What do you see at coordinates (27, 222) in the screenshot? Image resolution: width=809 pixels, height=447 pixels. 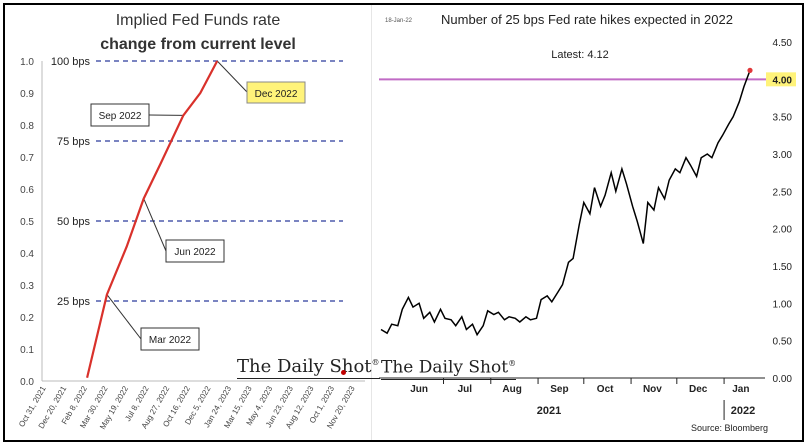 I see `y-tick-label: 0.5` at bounding box center [27, 222].